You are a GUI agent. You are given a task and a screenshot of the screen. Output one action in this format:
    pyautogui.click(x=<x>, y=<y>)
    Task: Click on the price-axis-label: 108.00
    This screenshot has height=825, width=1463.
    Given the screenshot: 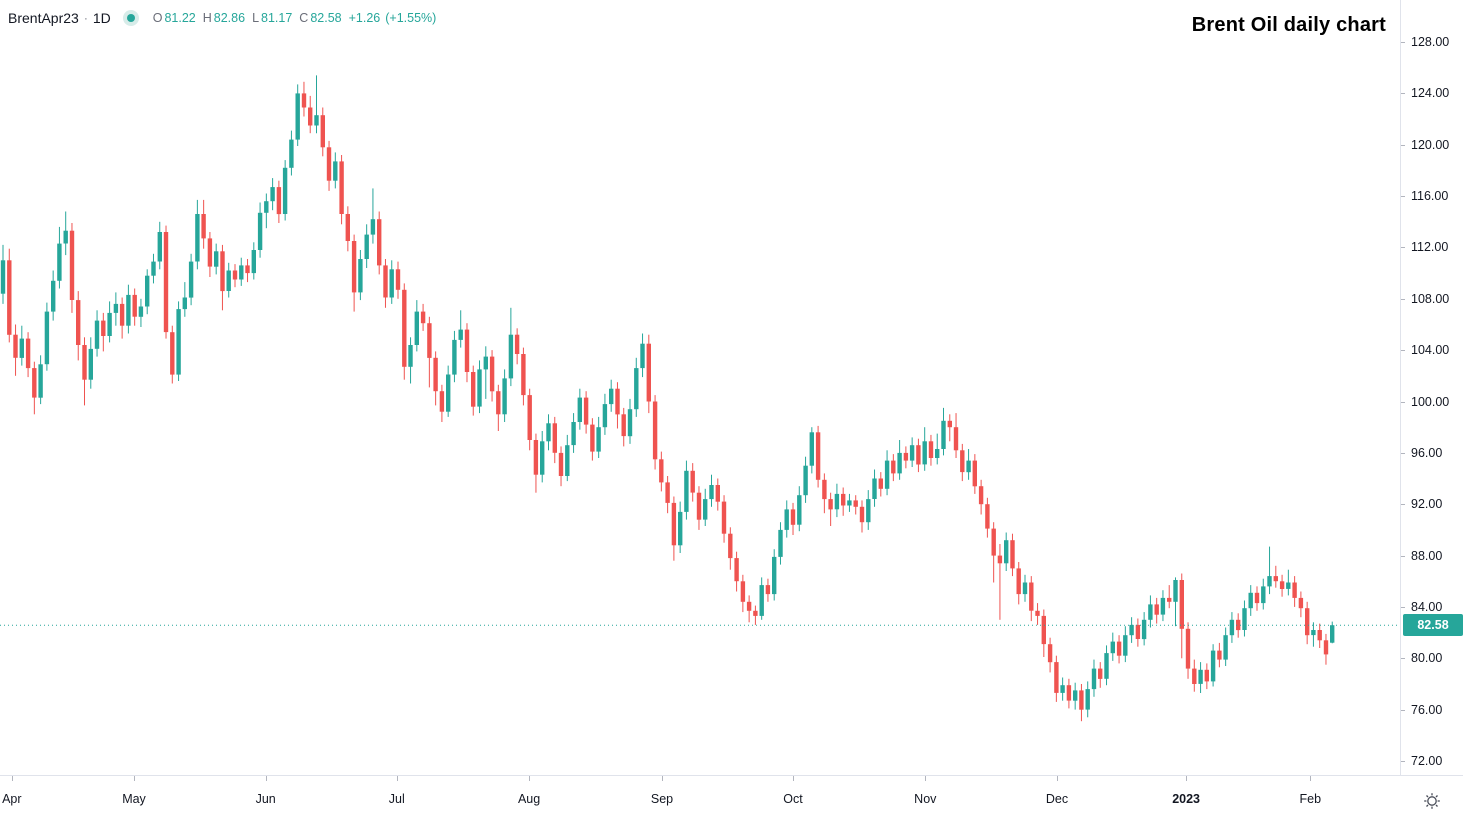 What is the action you would take?
    pyautogui.click(x=1430, y=298)
    